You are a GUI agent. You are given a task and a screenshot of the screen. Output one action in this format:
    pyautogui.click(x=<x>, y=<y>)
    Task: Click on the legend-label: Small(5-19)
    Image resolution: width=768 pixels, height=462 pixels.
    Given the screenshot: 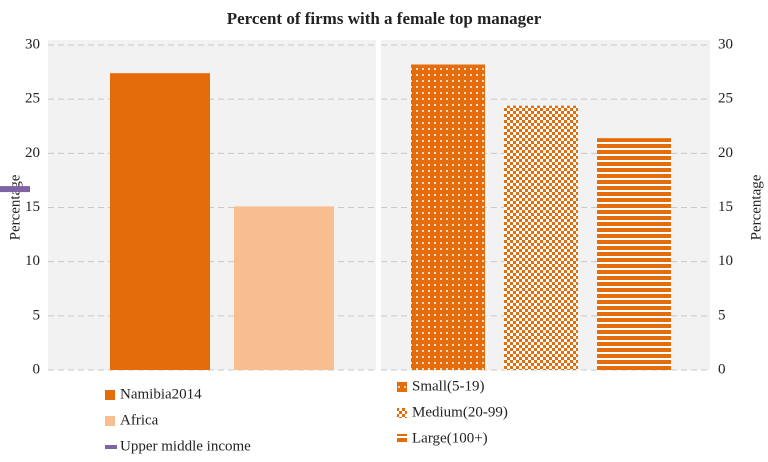 What is the action you would take?
    pyautogui.click(x=448, y=386)
    